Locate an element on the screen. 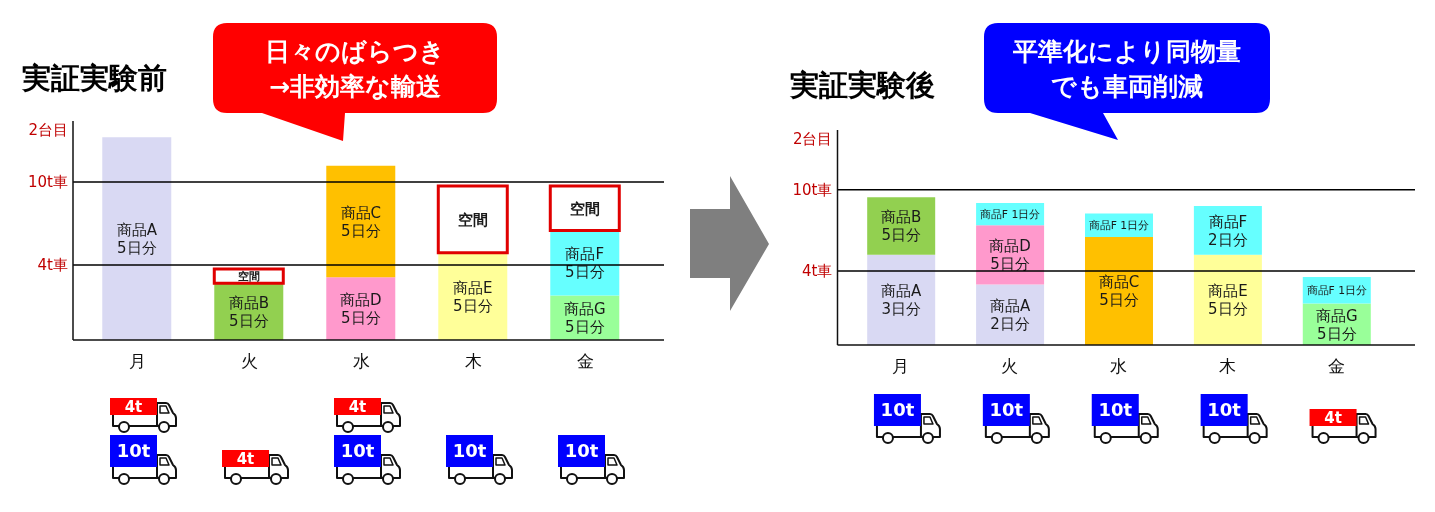  series-label: 商品A 2日分 is located at coordinates (1010, 314).